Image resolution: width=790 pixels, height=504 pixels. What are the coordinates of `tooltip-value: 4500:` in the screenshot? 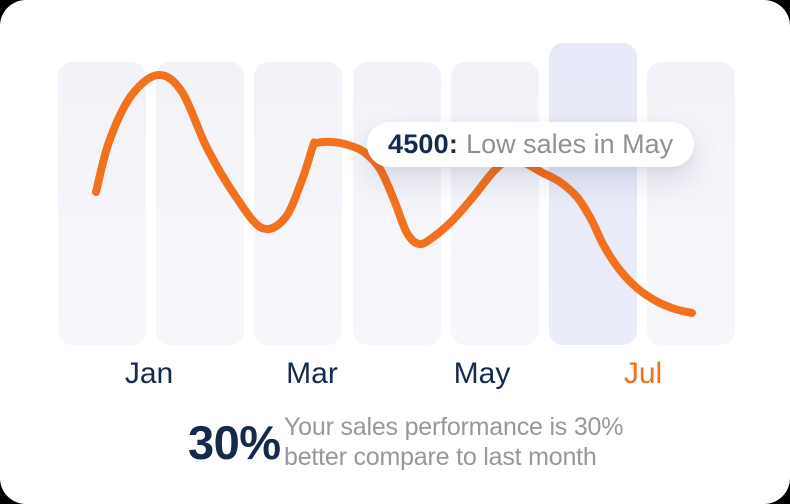 It's located at (423, 144).